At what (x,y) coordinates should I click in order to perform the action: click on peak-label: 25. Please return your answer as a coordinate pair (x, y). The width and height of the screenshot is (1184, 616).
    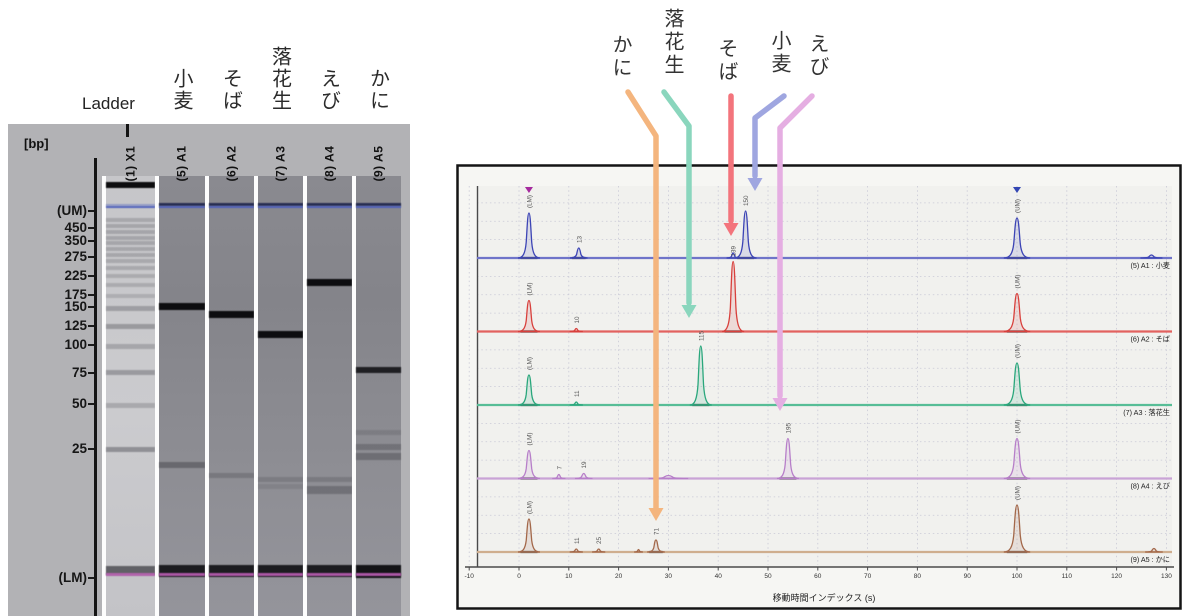
    Looking at the image, I should click on (599, 540).